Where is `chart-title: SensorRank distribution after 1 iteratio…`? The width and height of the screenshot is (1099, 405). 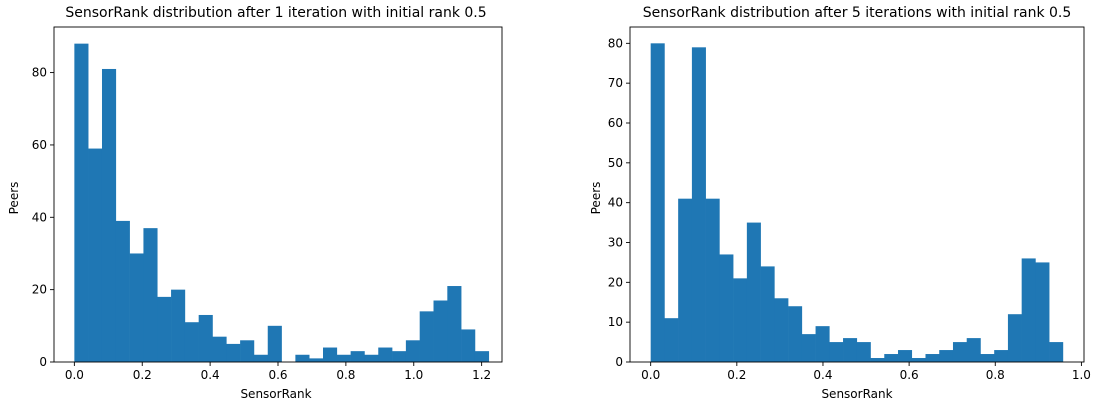
chart-title: SensorRank distribution after 1 iteratio… is located at coordinates (275, 13).